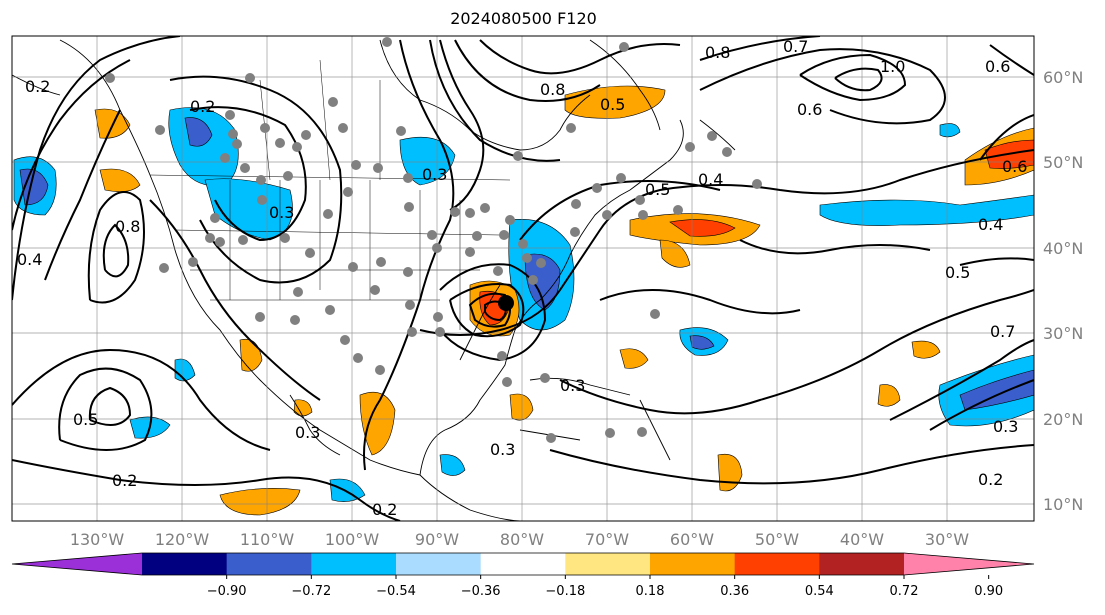  I want to click on colorbar-extend-high, so click(969, 564).